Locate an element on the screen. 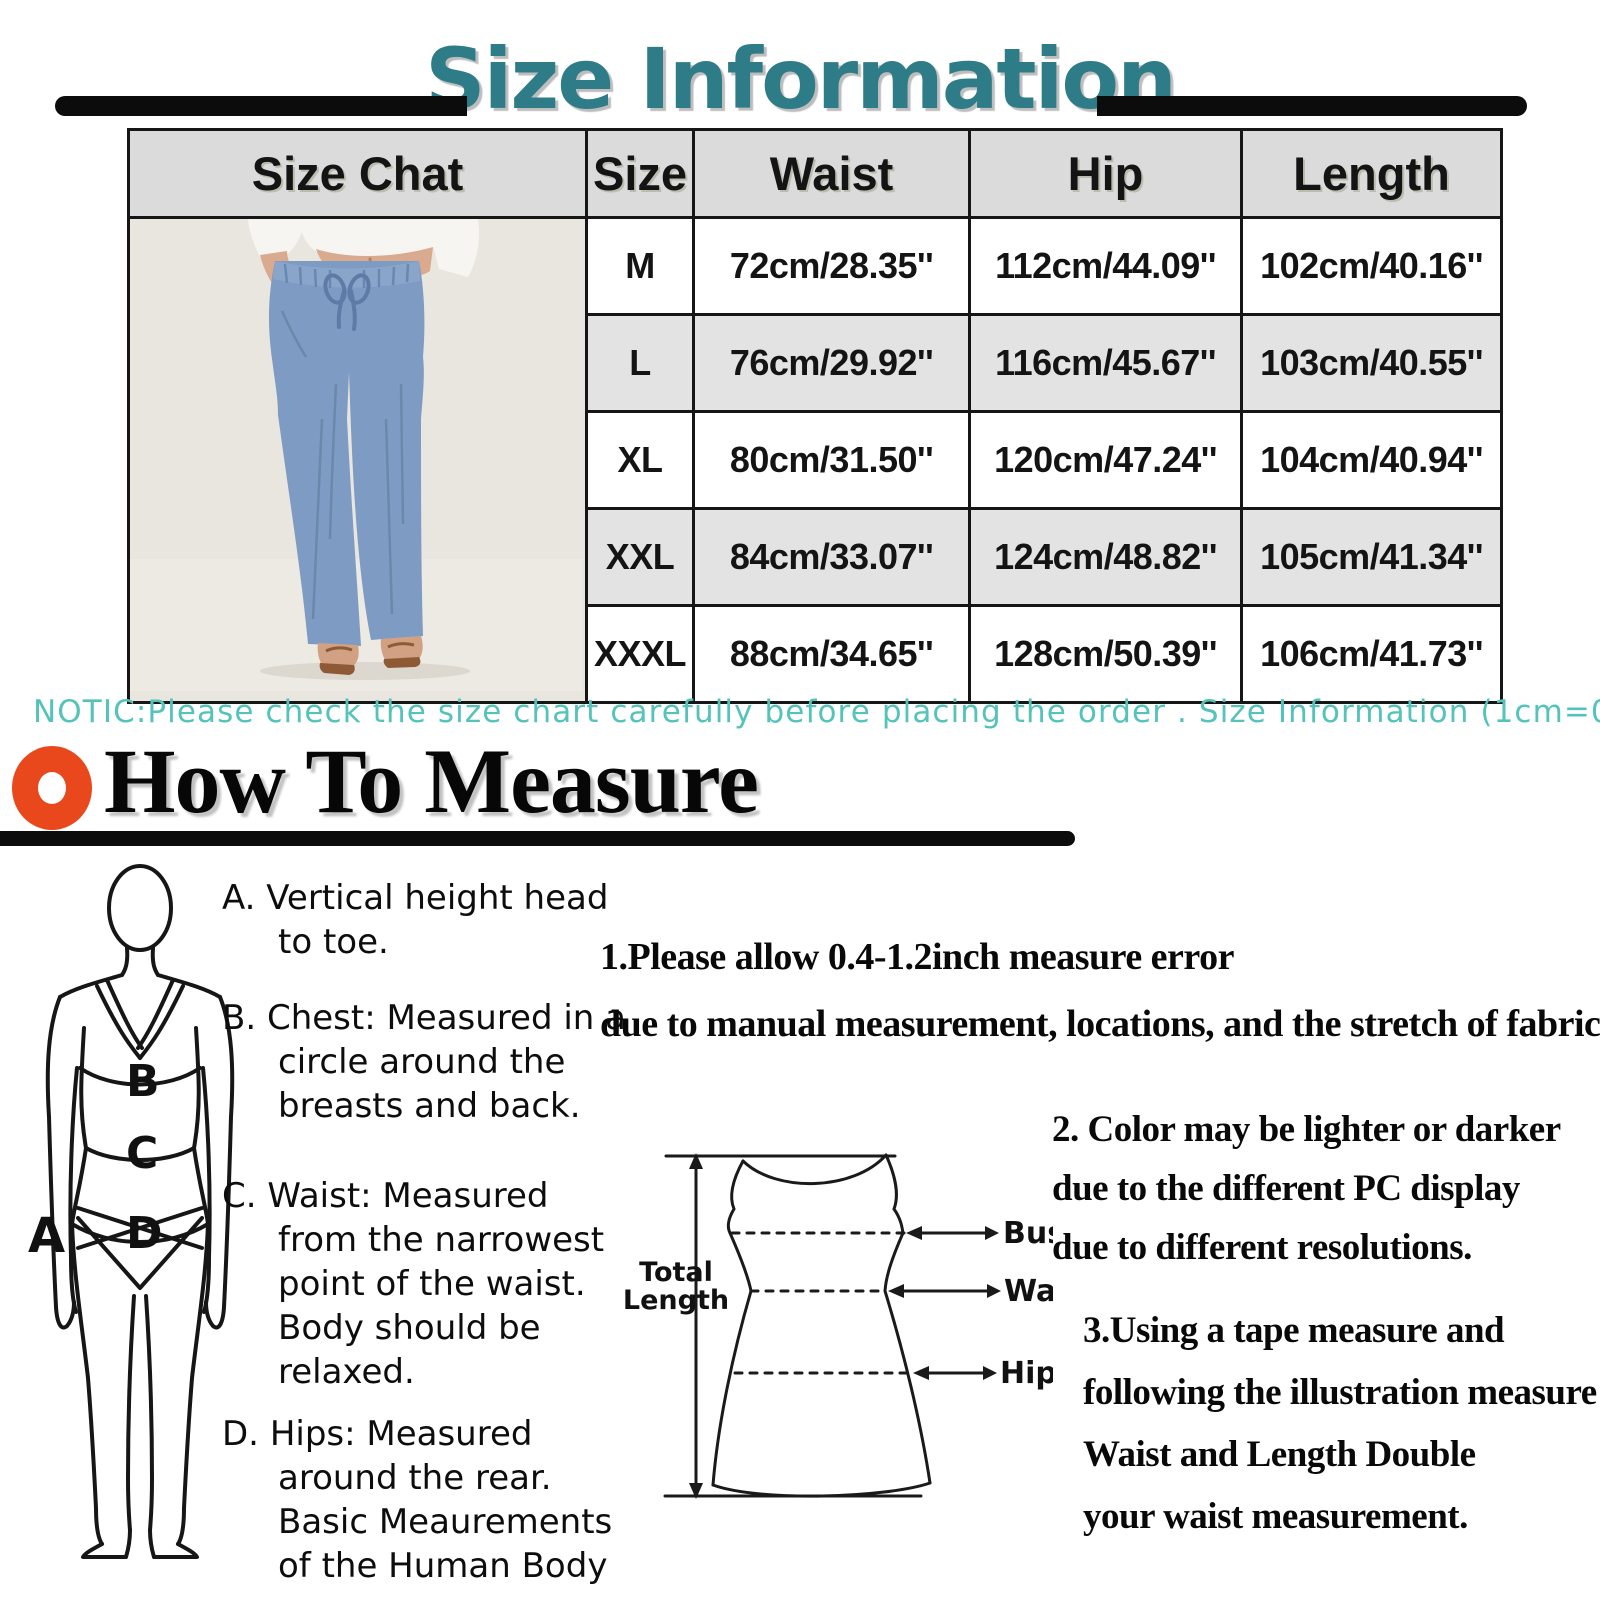 The image size is (1600, 1600). cell-waist: 72cm/28.35'' is located at coordinates (831, 266).